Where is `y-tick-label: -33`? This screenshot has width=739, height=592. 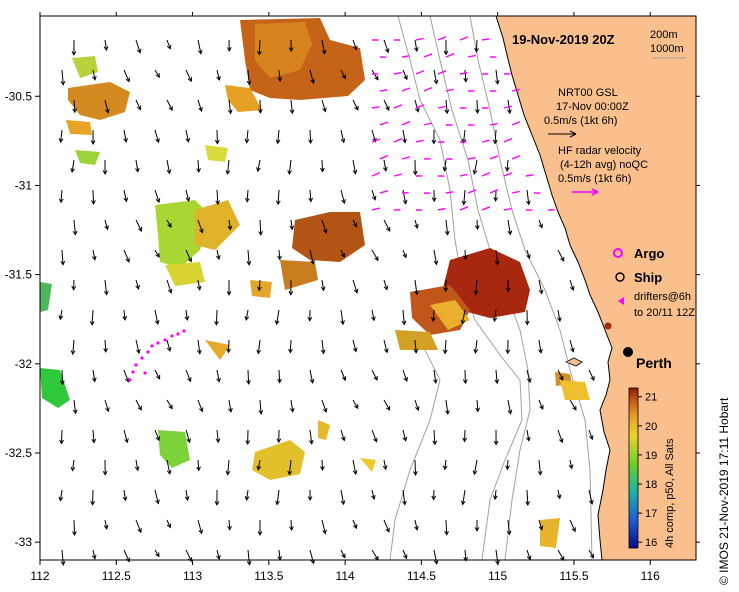
y-tick-label: -33 is located at coordinates (24, 542).